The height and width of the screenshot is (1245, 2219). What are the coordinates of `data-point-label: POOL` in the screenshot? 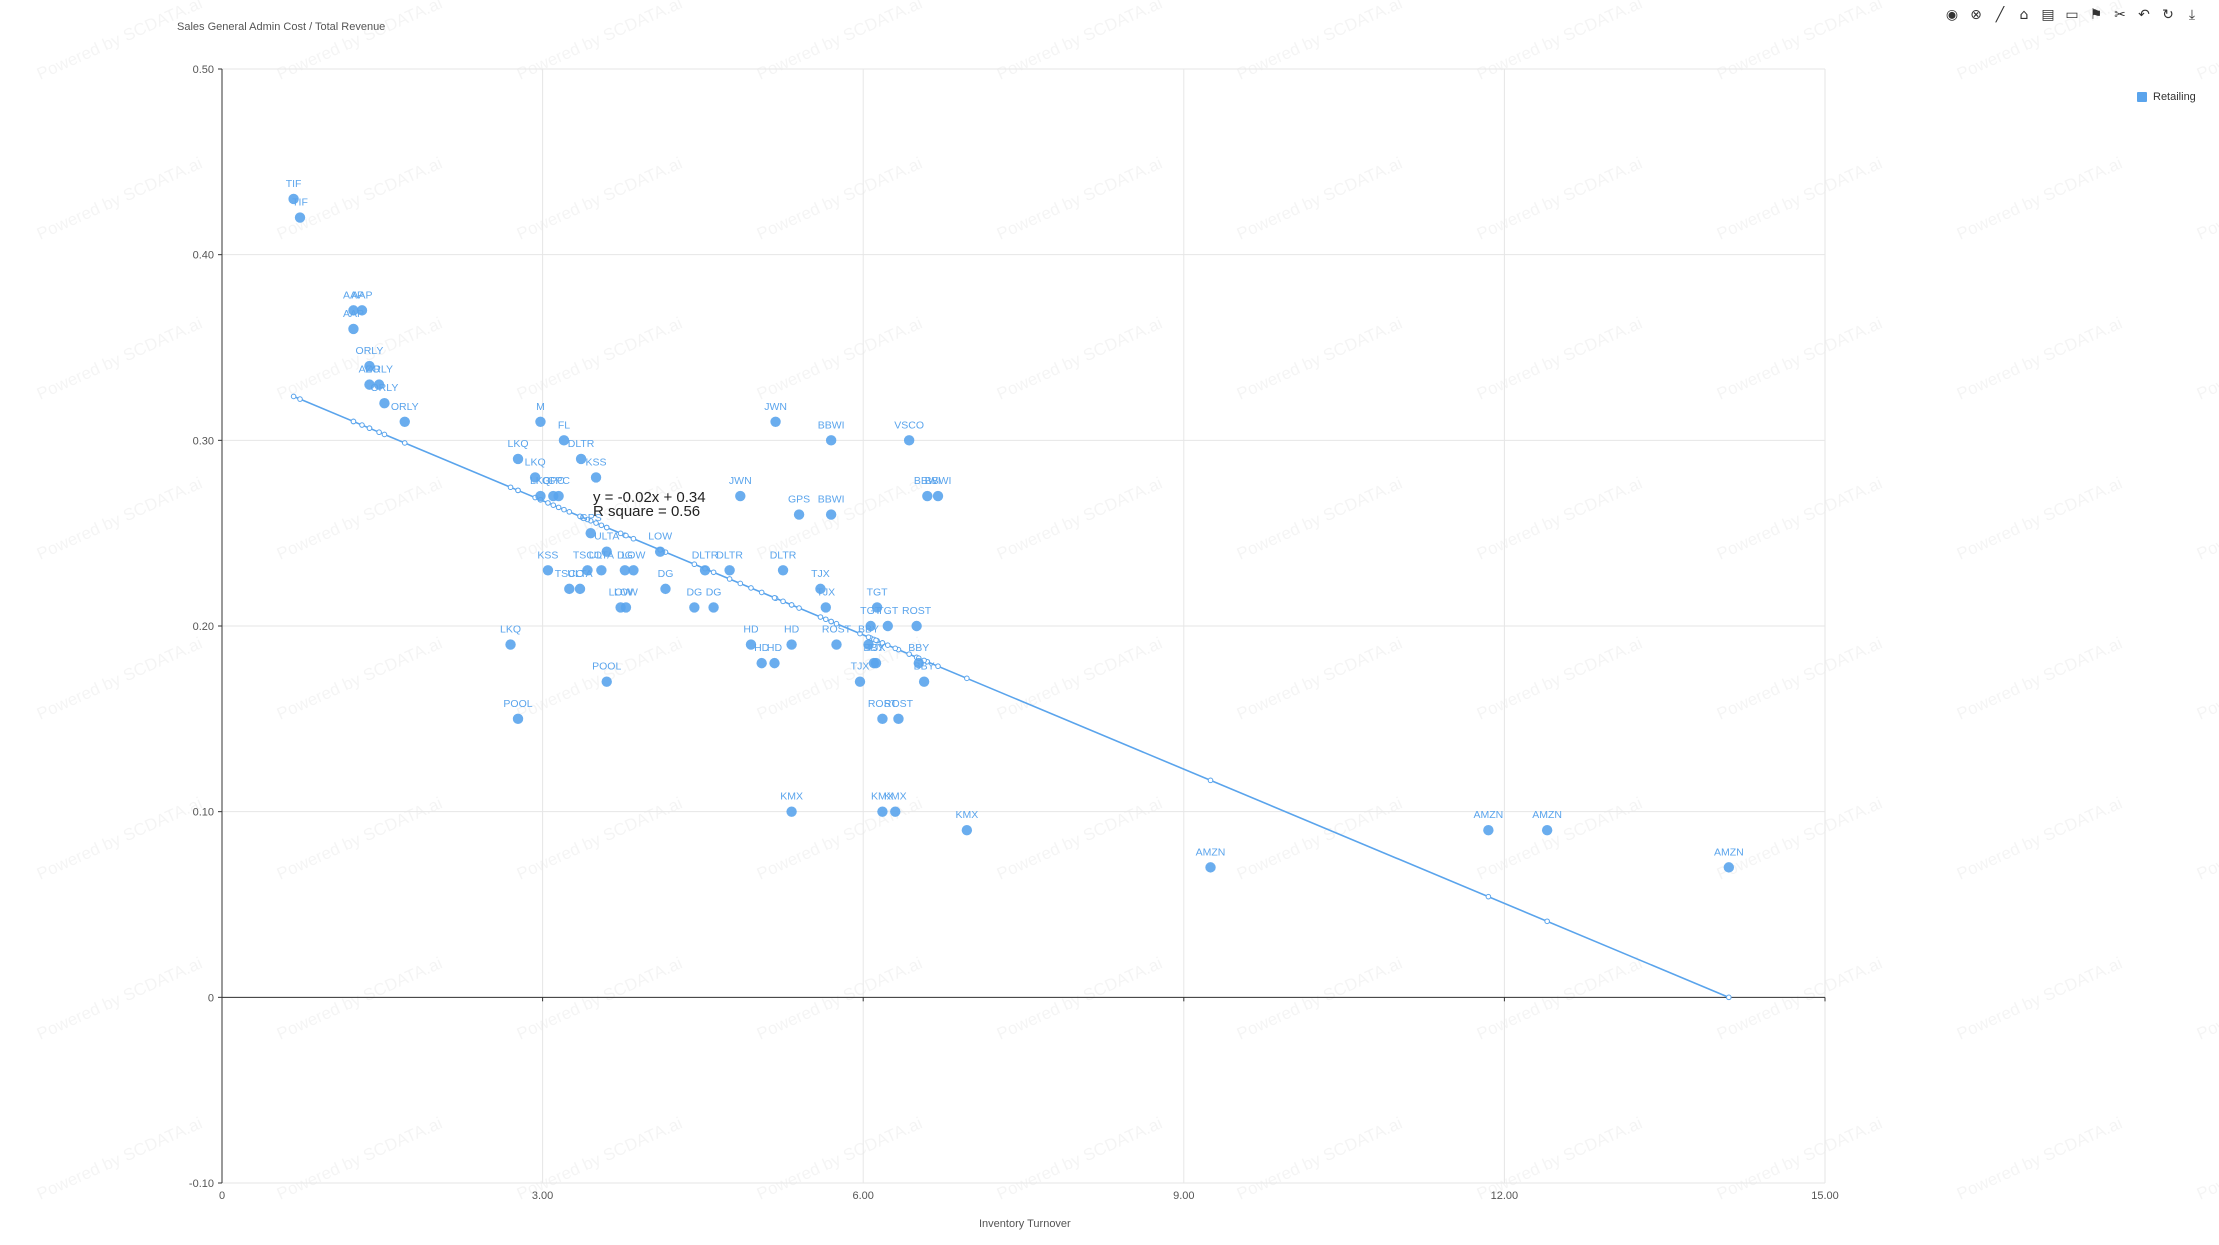 It's located at (517, 704).